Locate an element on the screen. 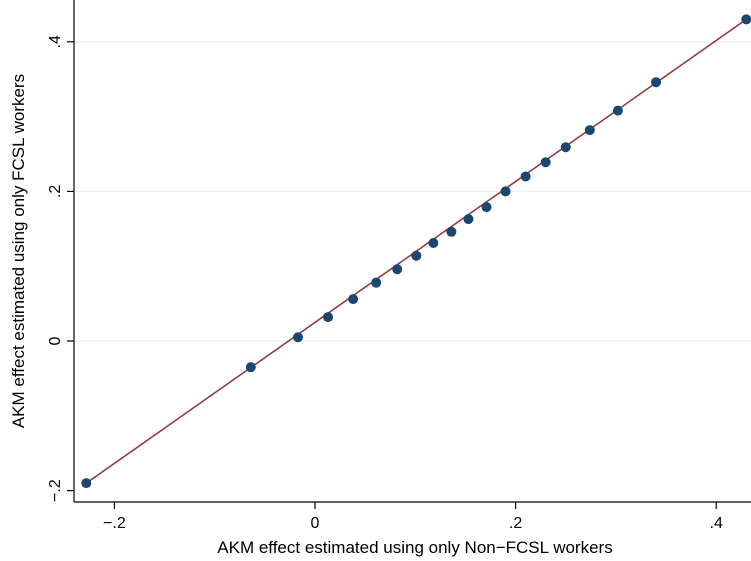 This screenshot has height=561, width=751. y-ticks: −.2 0 .2 .4 is located at coordinates (60, 268).